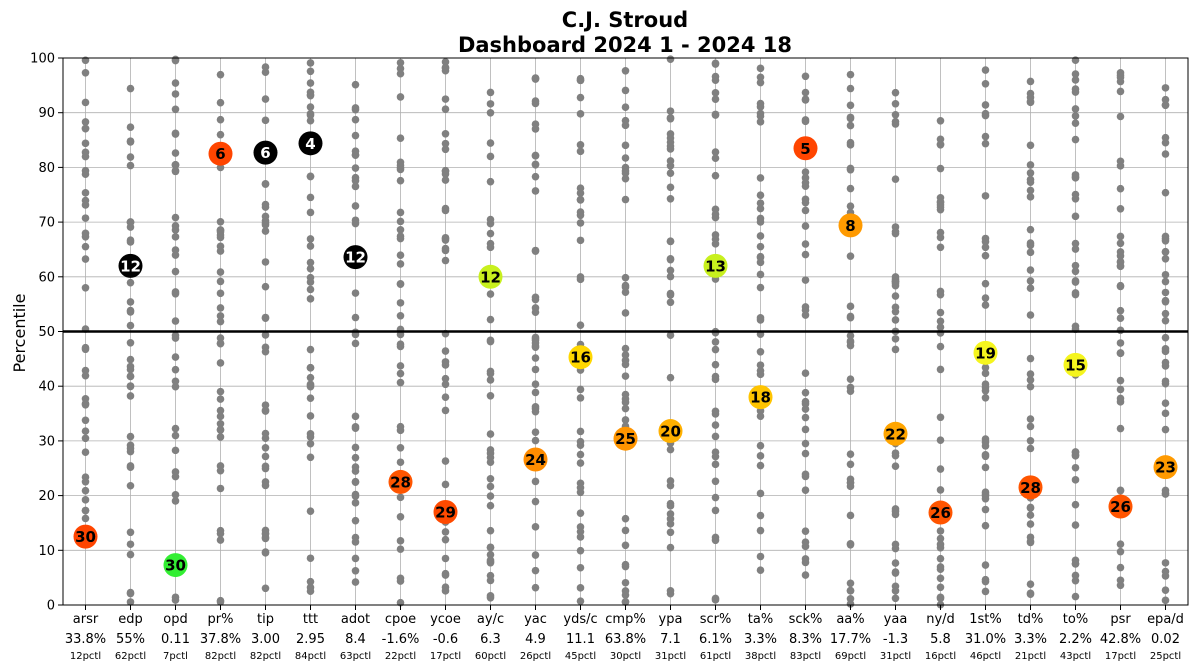 This screenshot has width=1200, height=667. Describe the element at coordinates (1120, 619) in the screenshot. I see `x-tick-label: psr` at that location.